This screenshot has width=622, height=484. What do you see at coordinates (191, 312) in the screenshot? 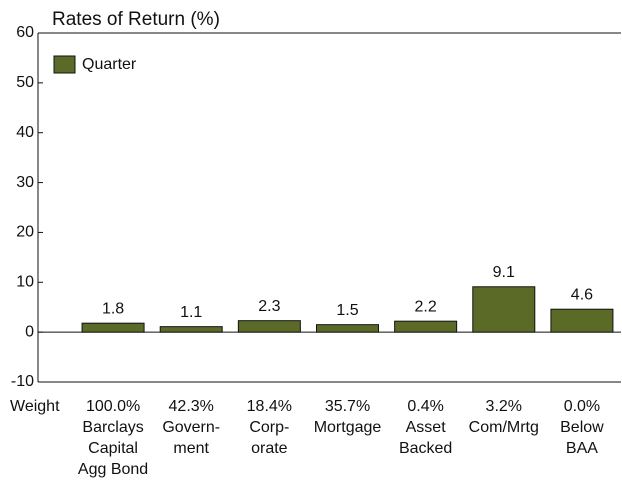
I see `value-label: 1.1` at bounding box center [191, 312].